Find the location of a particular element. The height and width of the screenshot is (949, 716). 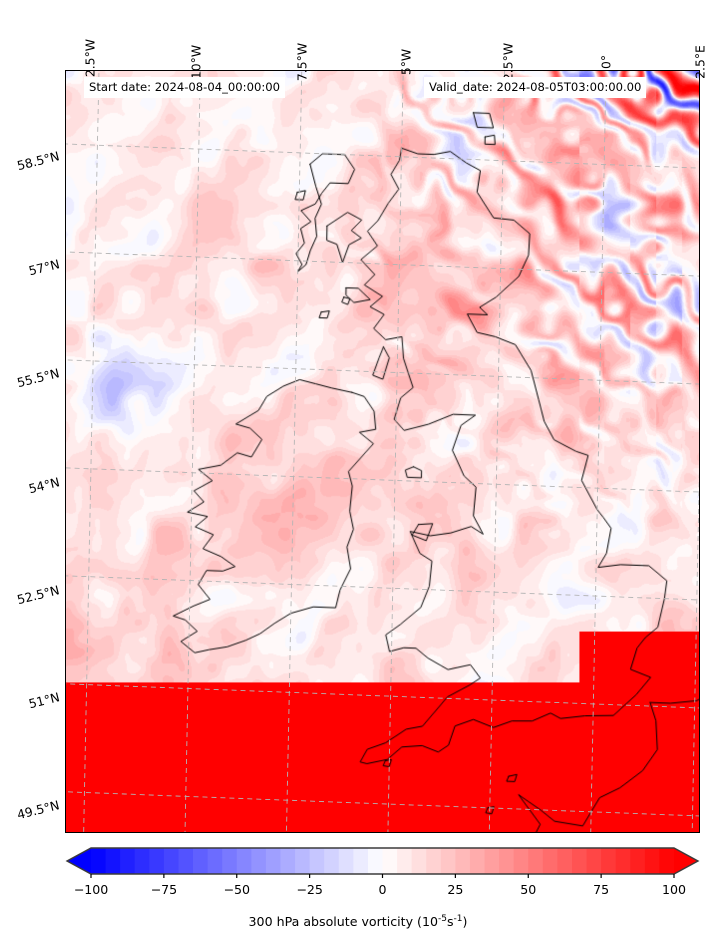

lon-tick-1: 10°W is located at coordinates (196, 62).